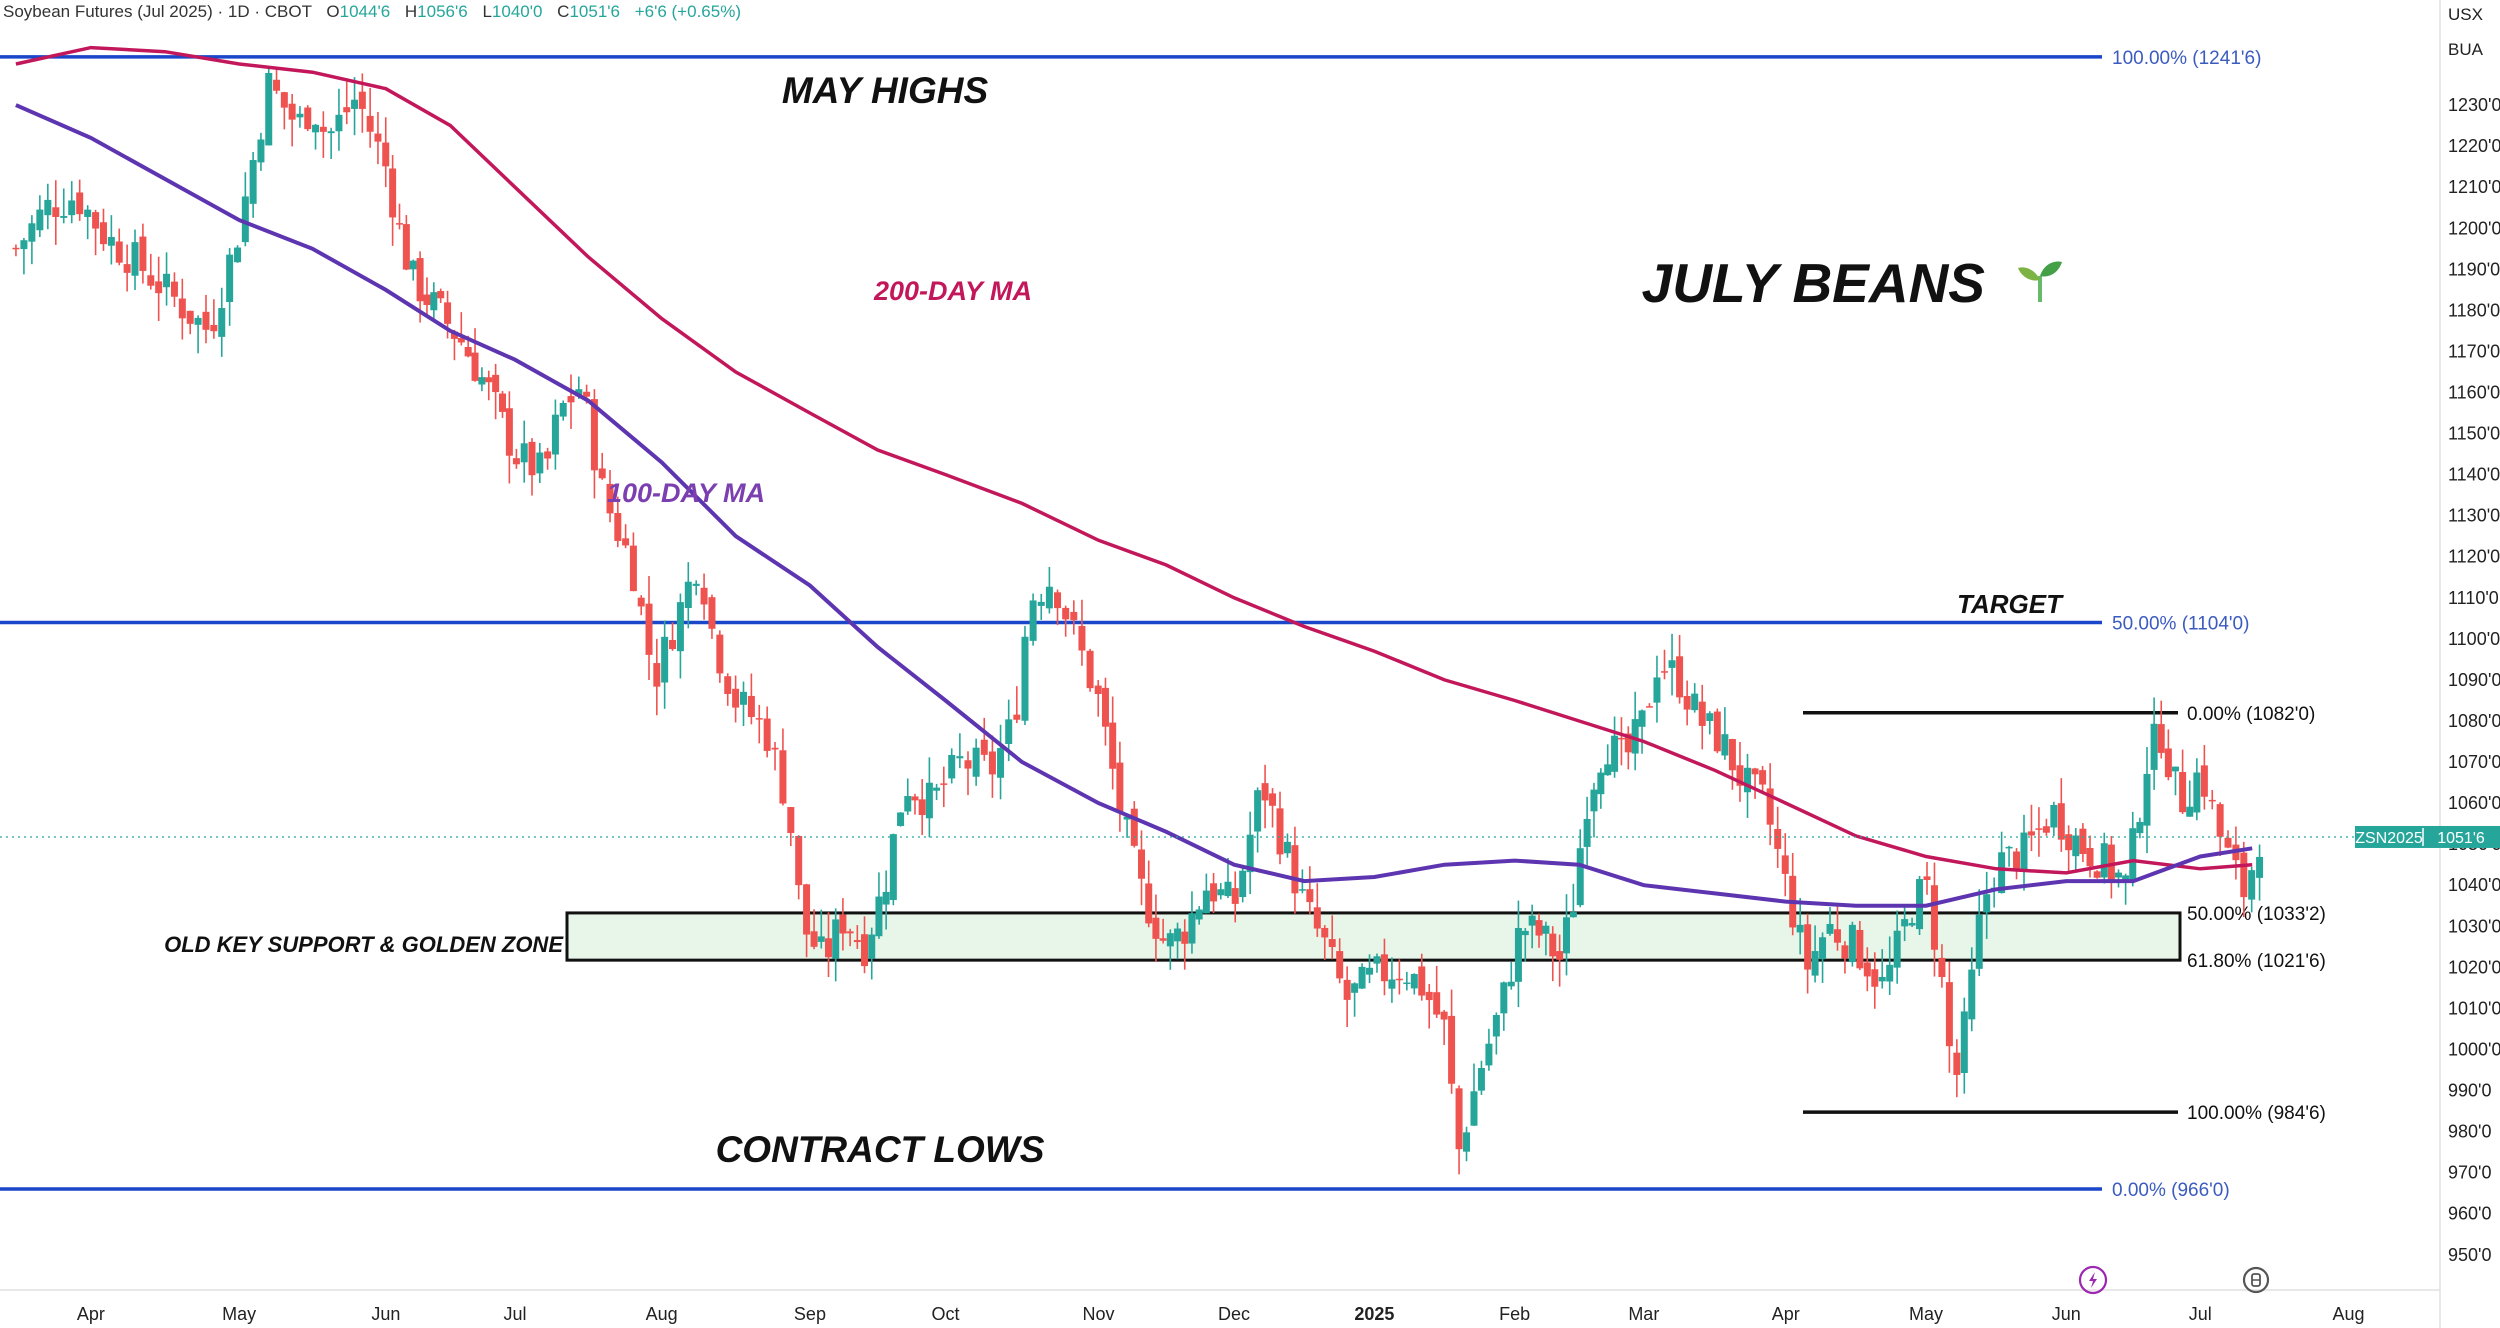 The width and height of the screenshot is (2500, 1328). I want to click on y-tick-label: 1130'0, so click(2474, 516).